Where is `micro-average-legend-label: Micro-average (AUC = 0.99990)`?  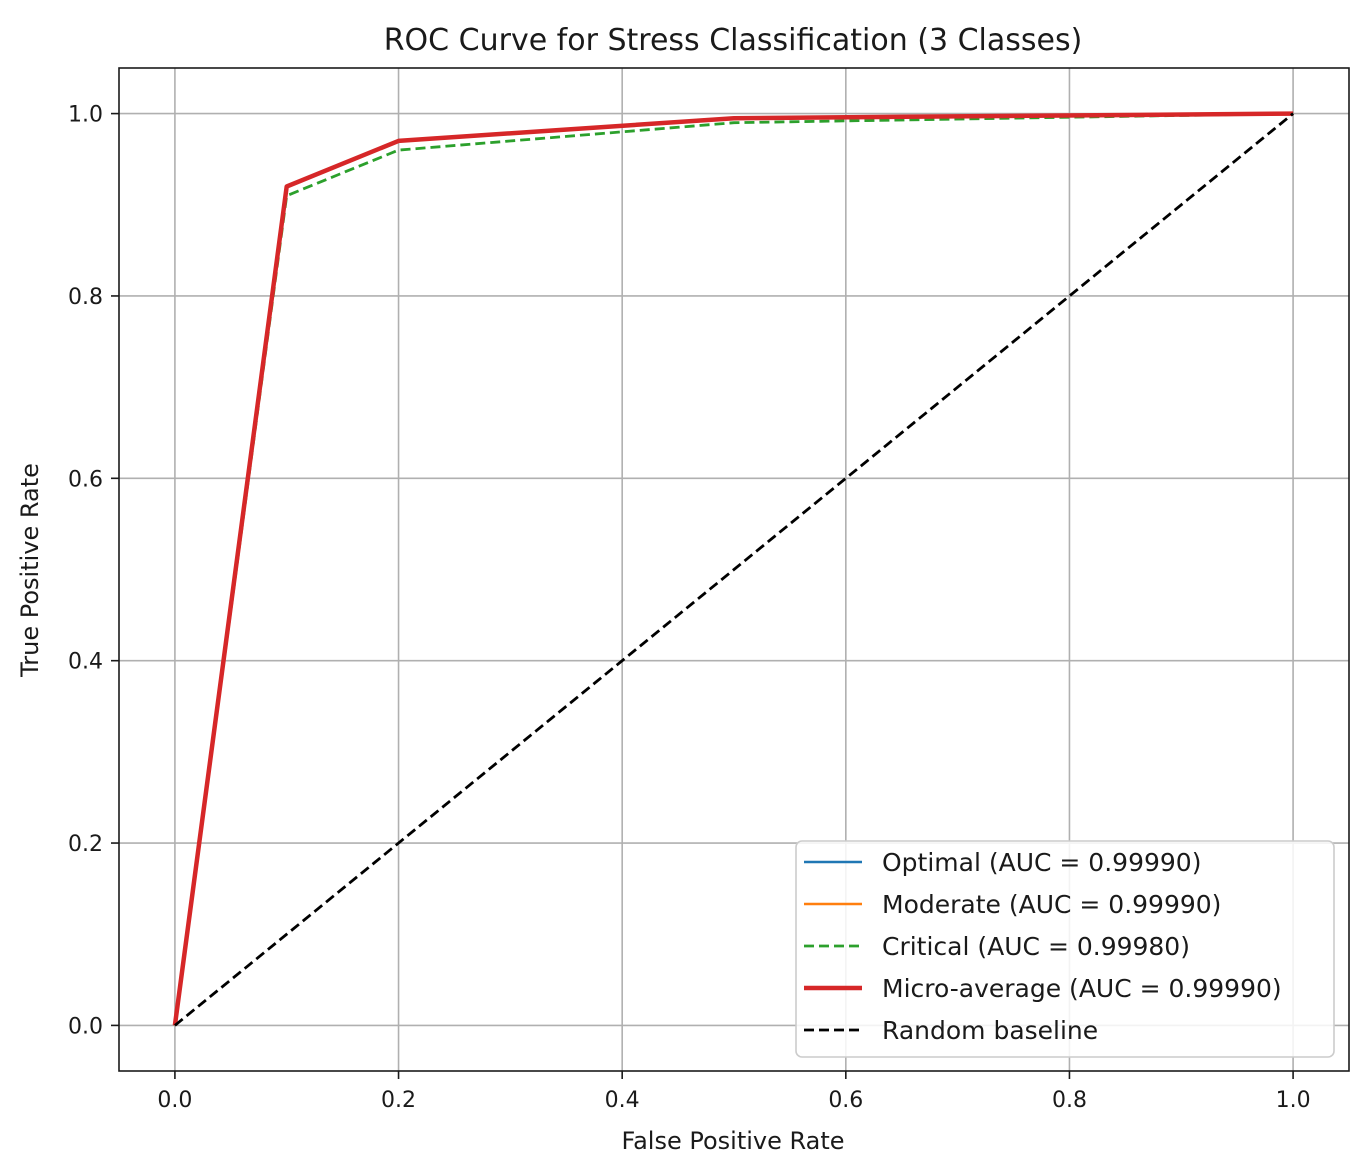 micro-average-legend-label: Micro-average (AUC = 0.99990) is located at coordinates (1082, 988).